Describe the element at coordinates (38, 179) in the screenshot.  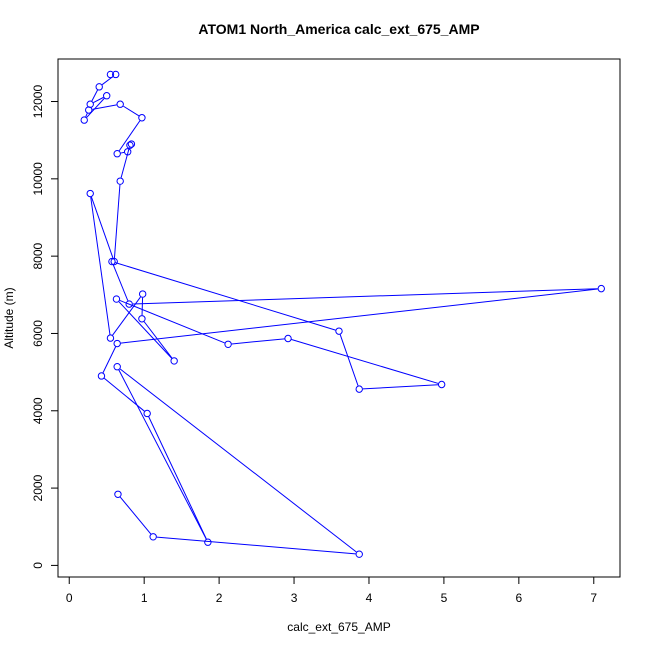
I see `y-tick-label: 10000` at that location.